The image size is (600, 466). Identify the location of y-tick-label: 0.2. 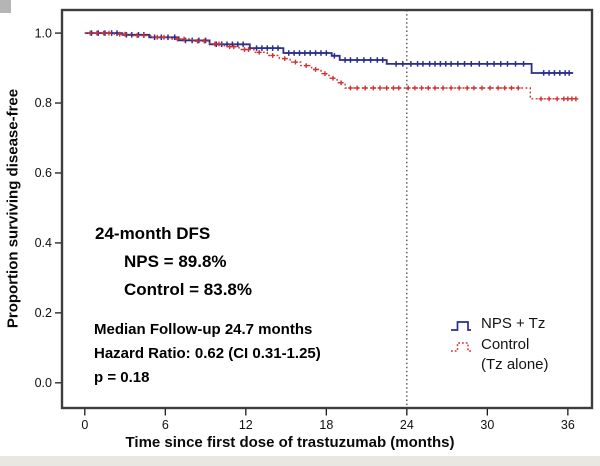
(43, 313).